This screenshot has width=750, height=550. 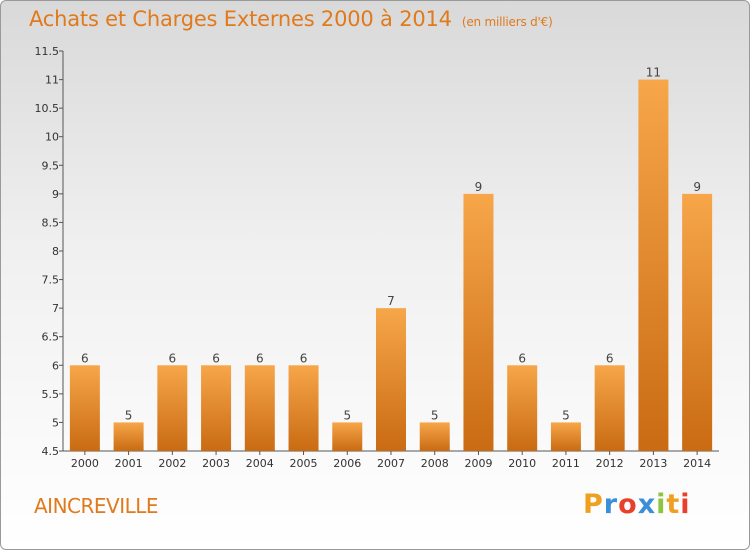 What do you see at coordinates (434, 436) in the screenshot?
I see `bar-2008` at bounding box center [434, 436].